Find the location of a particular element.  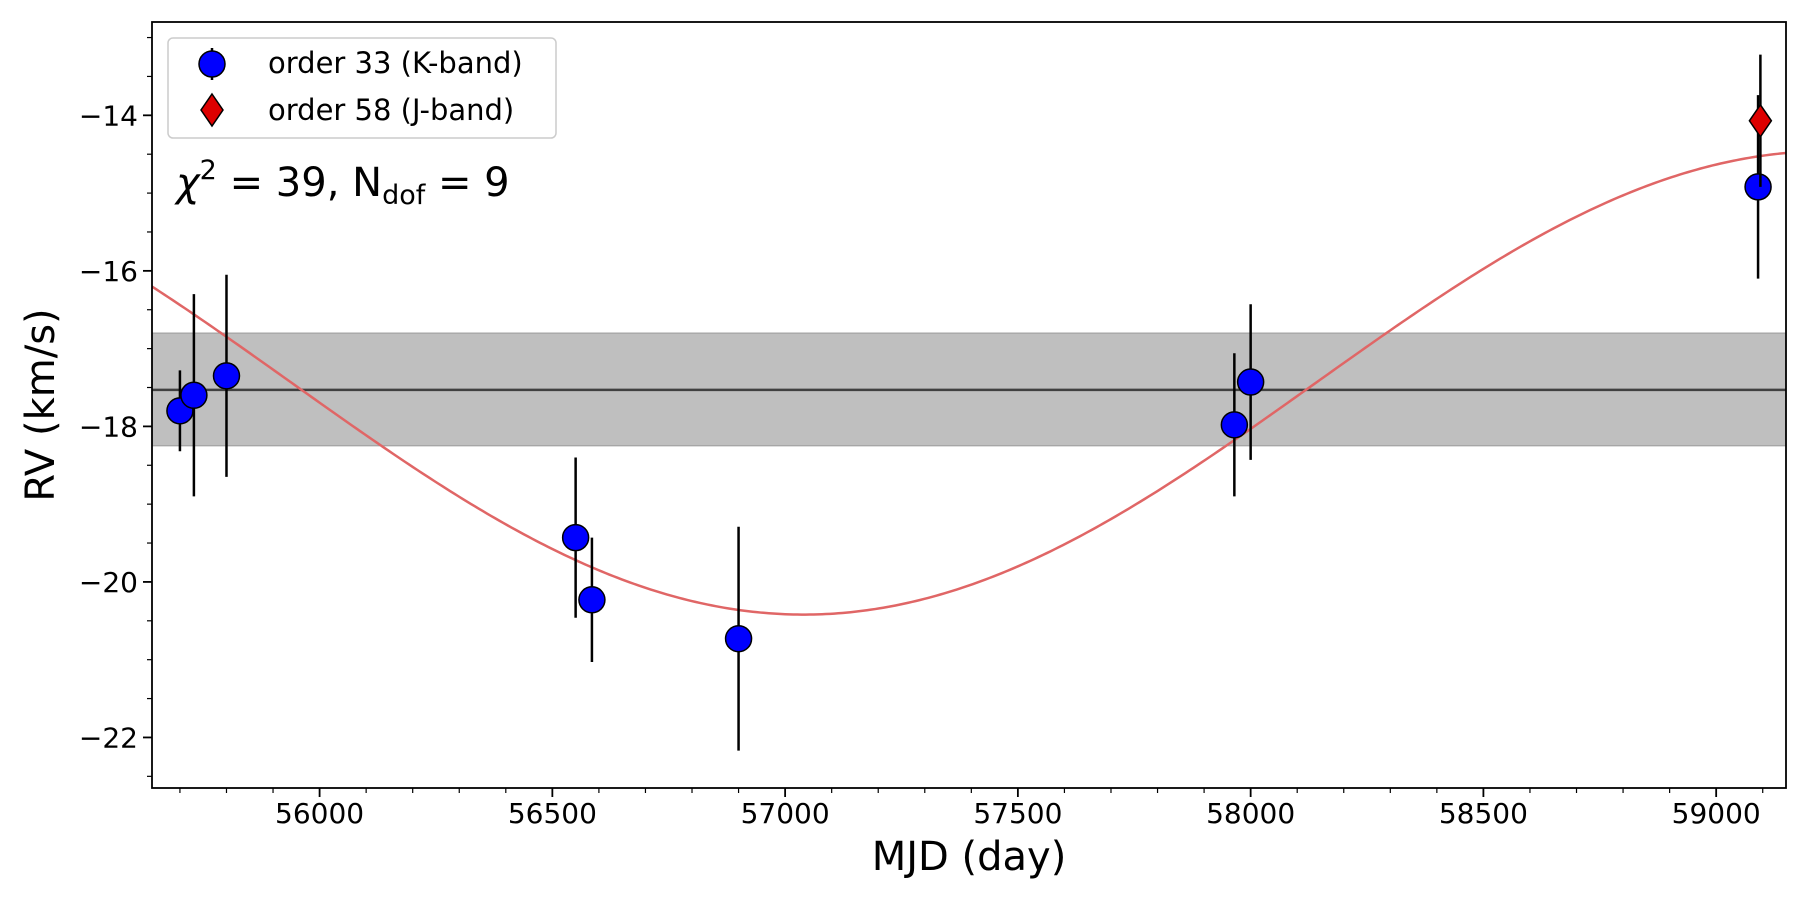

chi-exponent: 2 is located at coordinates (208, 170).